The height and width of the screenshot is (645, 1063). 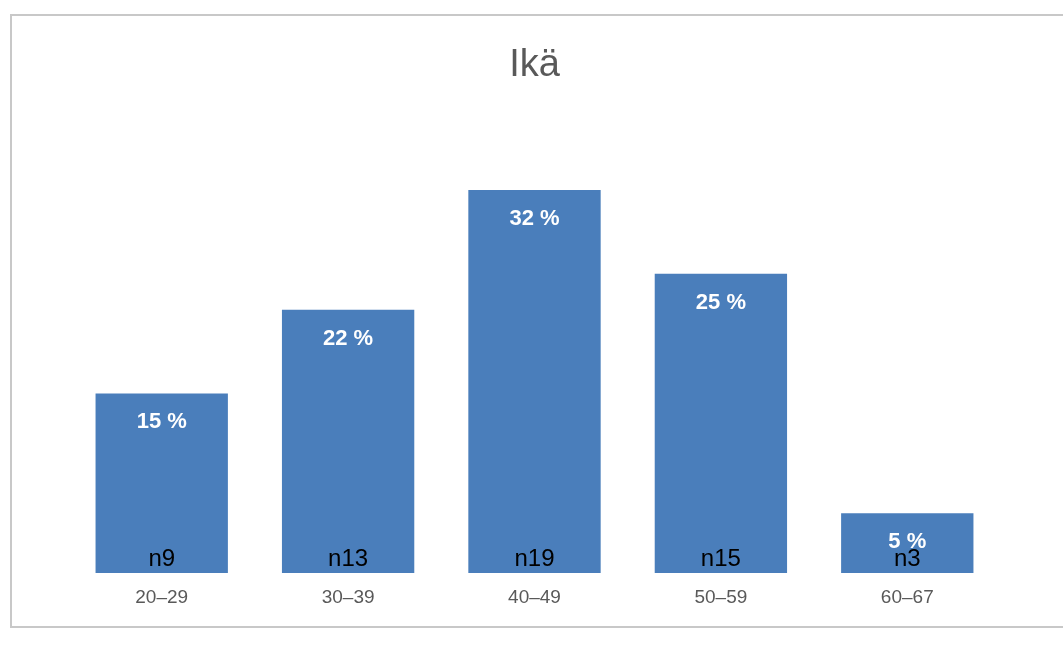 What do you see at coordinates (162, 557) in the screenshot?
I see `annotation: n9` at bounding box center [162, 557].